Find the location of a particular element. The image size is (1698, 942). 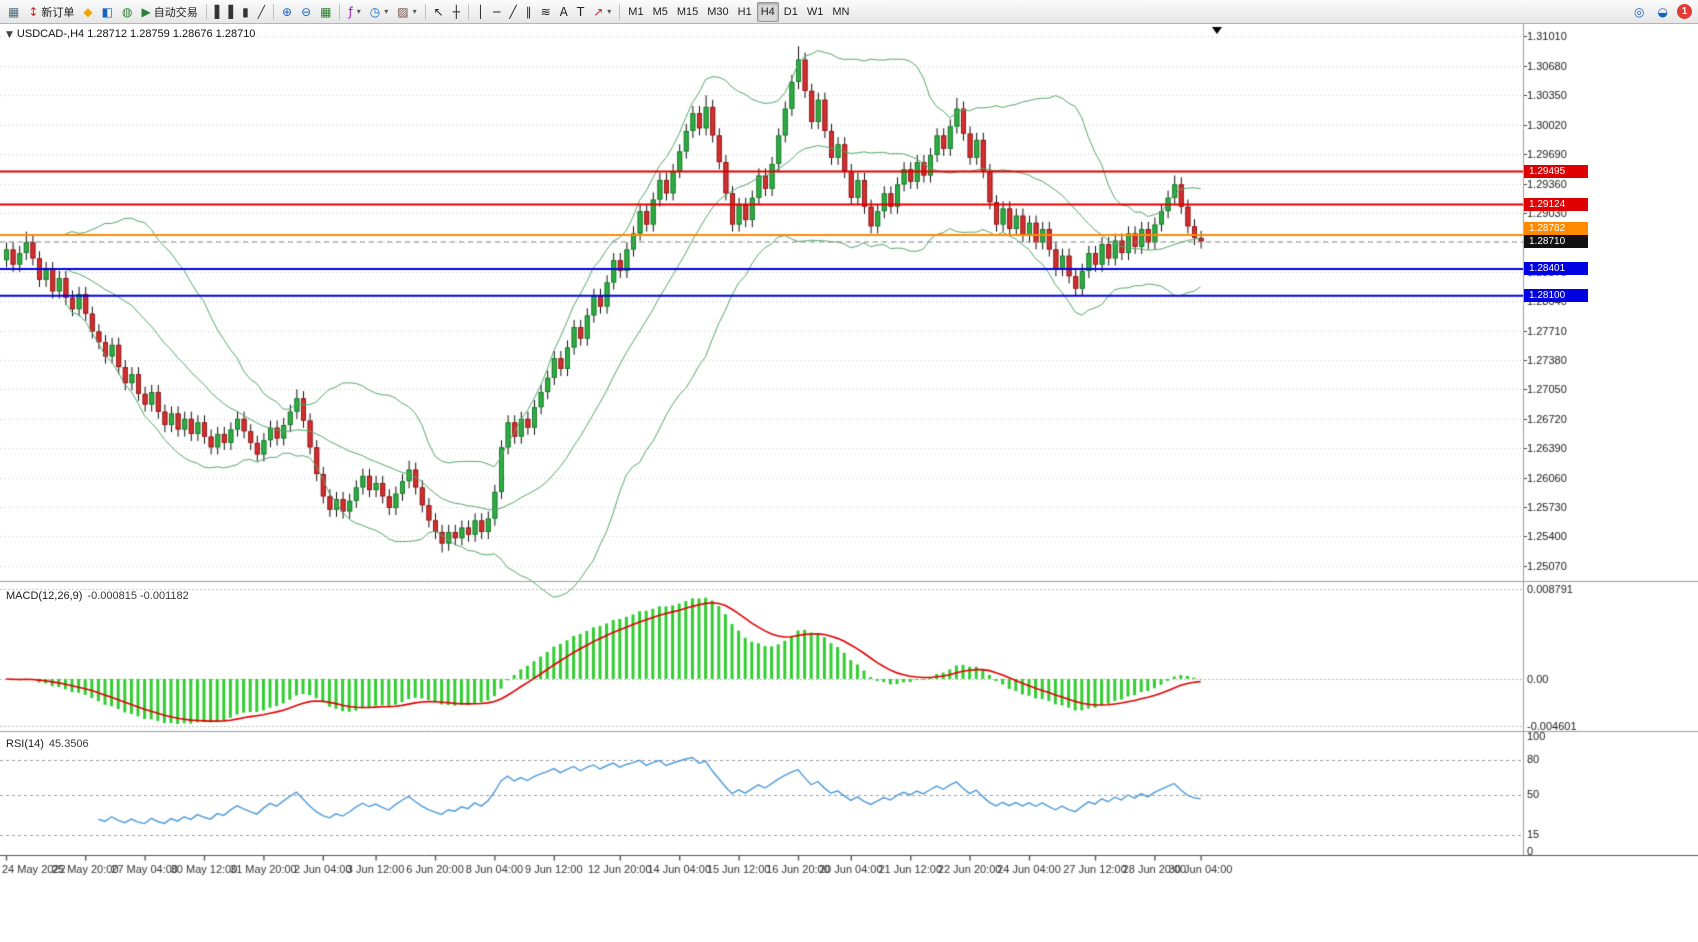

macd-values: -0.000815 -0.001182 is located at coordinates (138, 596).